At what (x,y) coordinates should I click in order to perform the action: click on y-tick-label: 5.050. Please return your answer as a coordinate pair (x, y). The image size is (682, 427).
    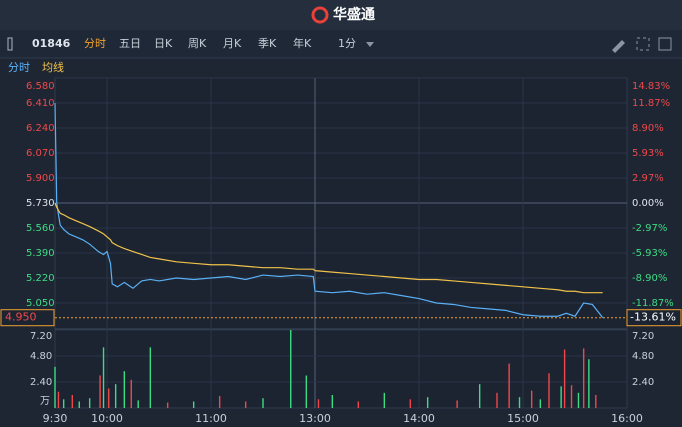
    Looking at the image, I should click on (40, 303).